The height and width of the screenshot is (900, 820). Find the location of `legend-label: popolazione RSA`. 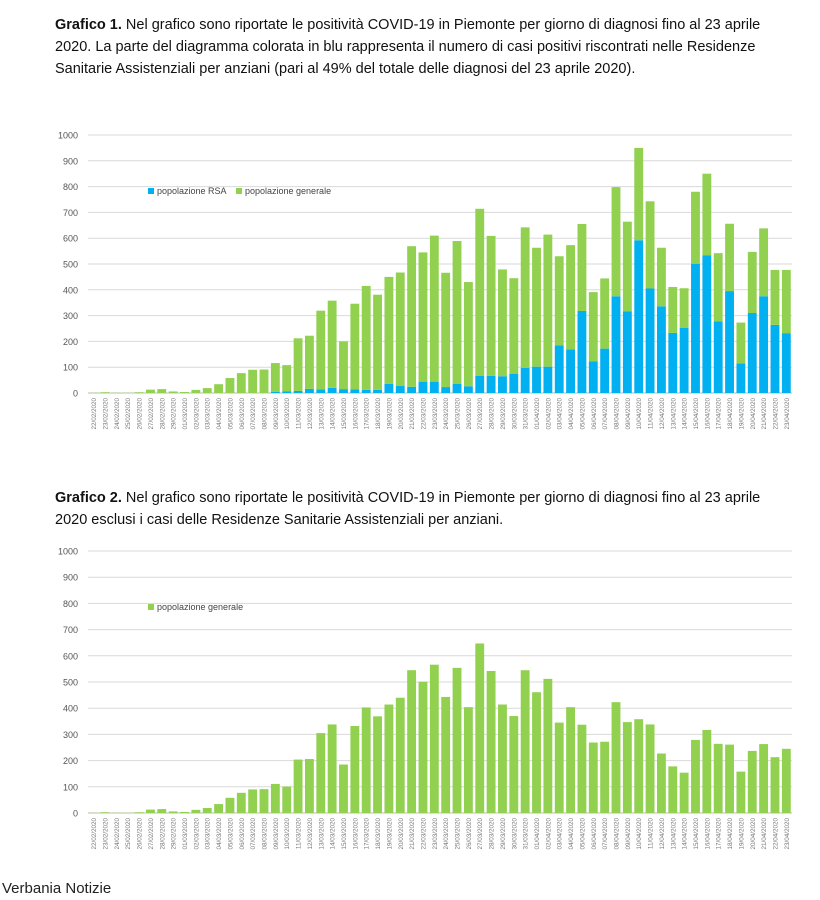

legend-label: popolazione RSA is located at coordinates (192, 191).